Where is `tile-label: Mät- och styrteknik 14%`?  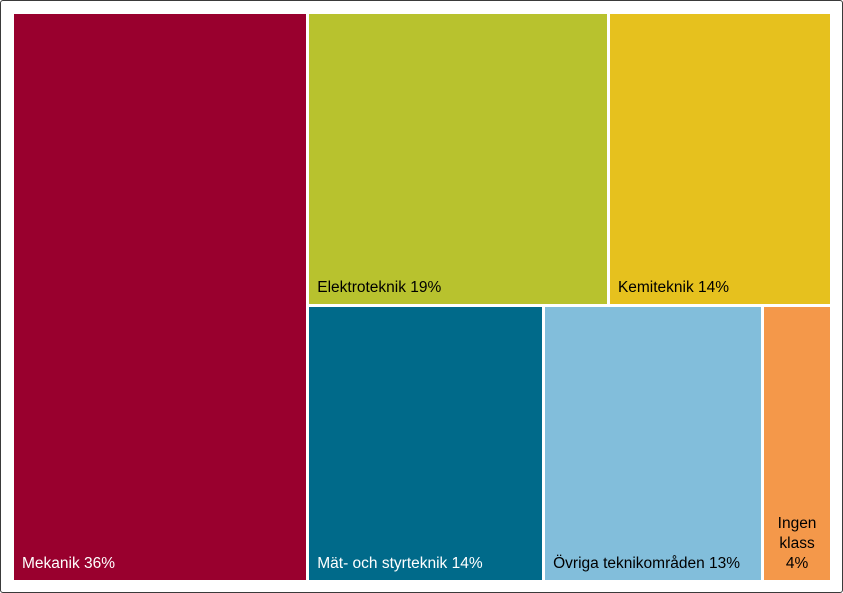
tile-label: Mät- och styrteknik 14% is located at coordinates (400, 563).